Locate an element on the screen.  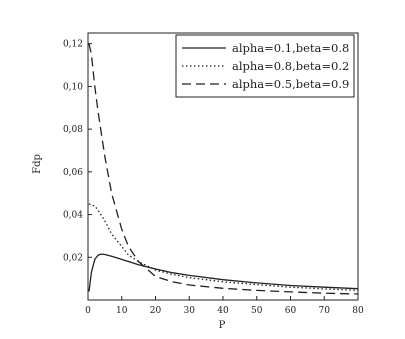
x-tick-label: 30 is located at coordinates (190, 311).